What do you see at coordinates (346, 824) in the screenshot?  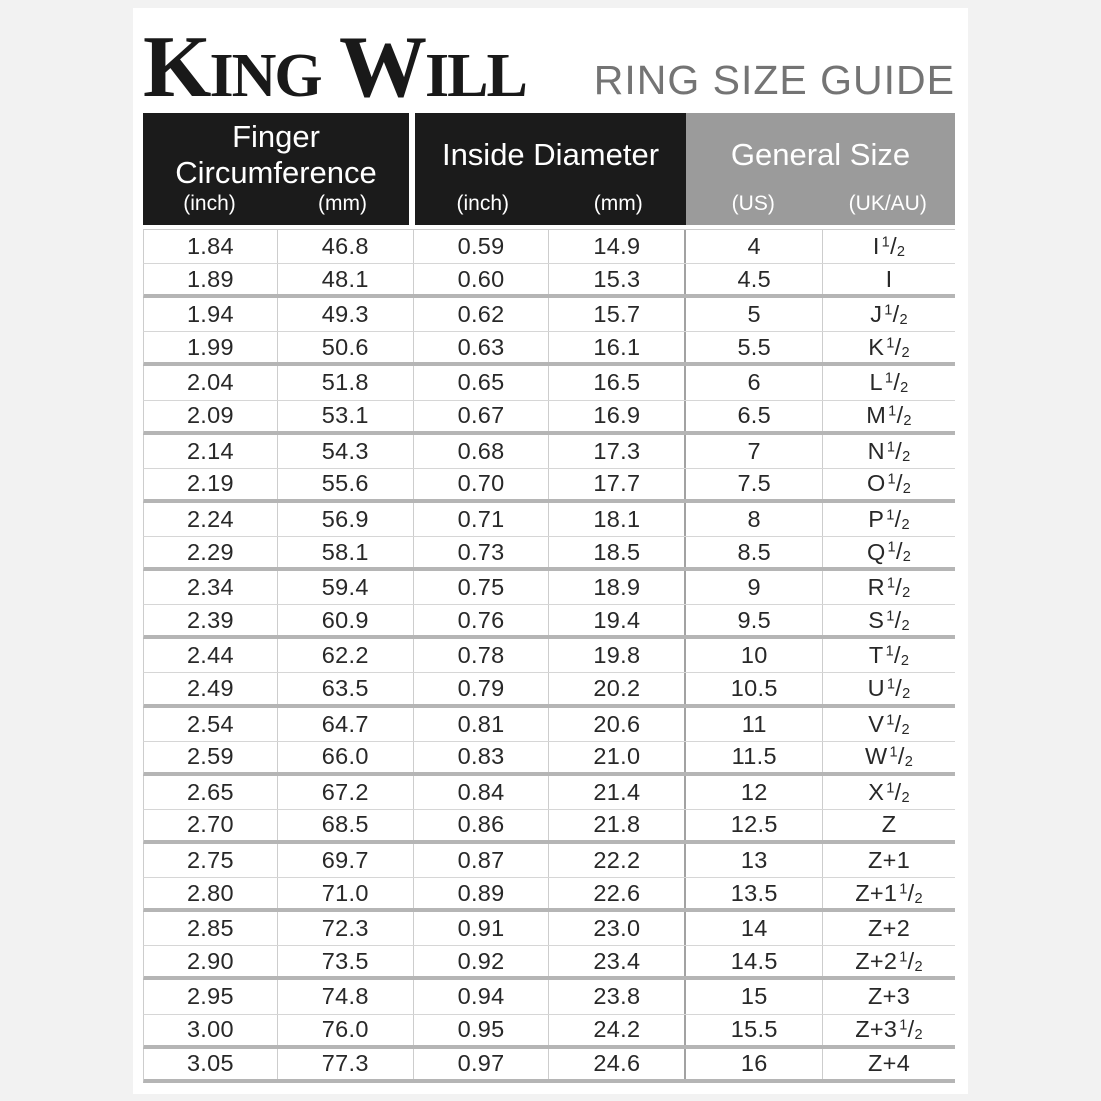 I see `table-cell: 68.5` at bounding box center [346, 824].